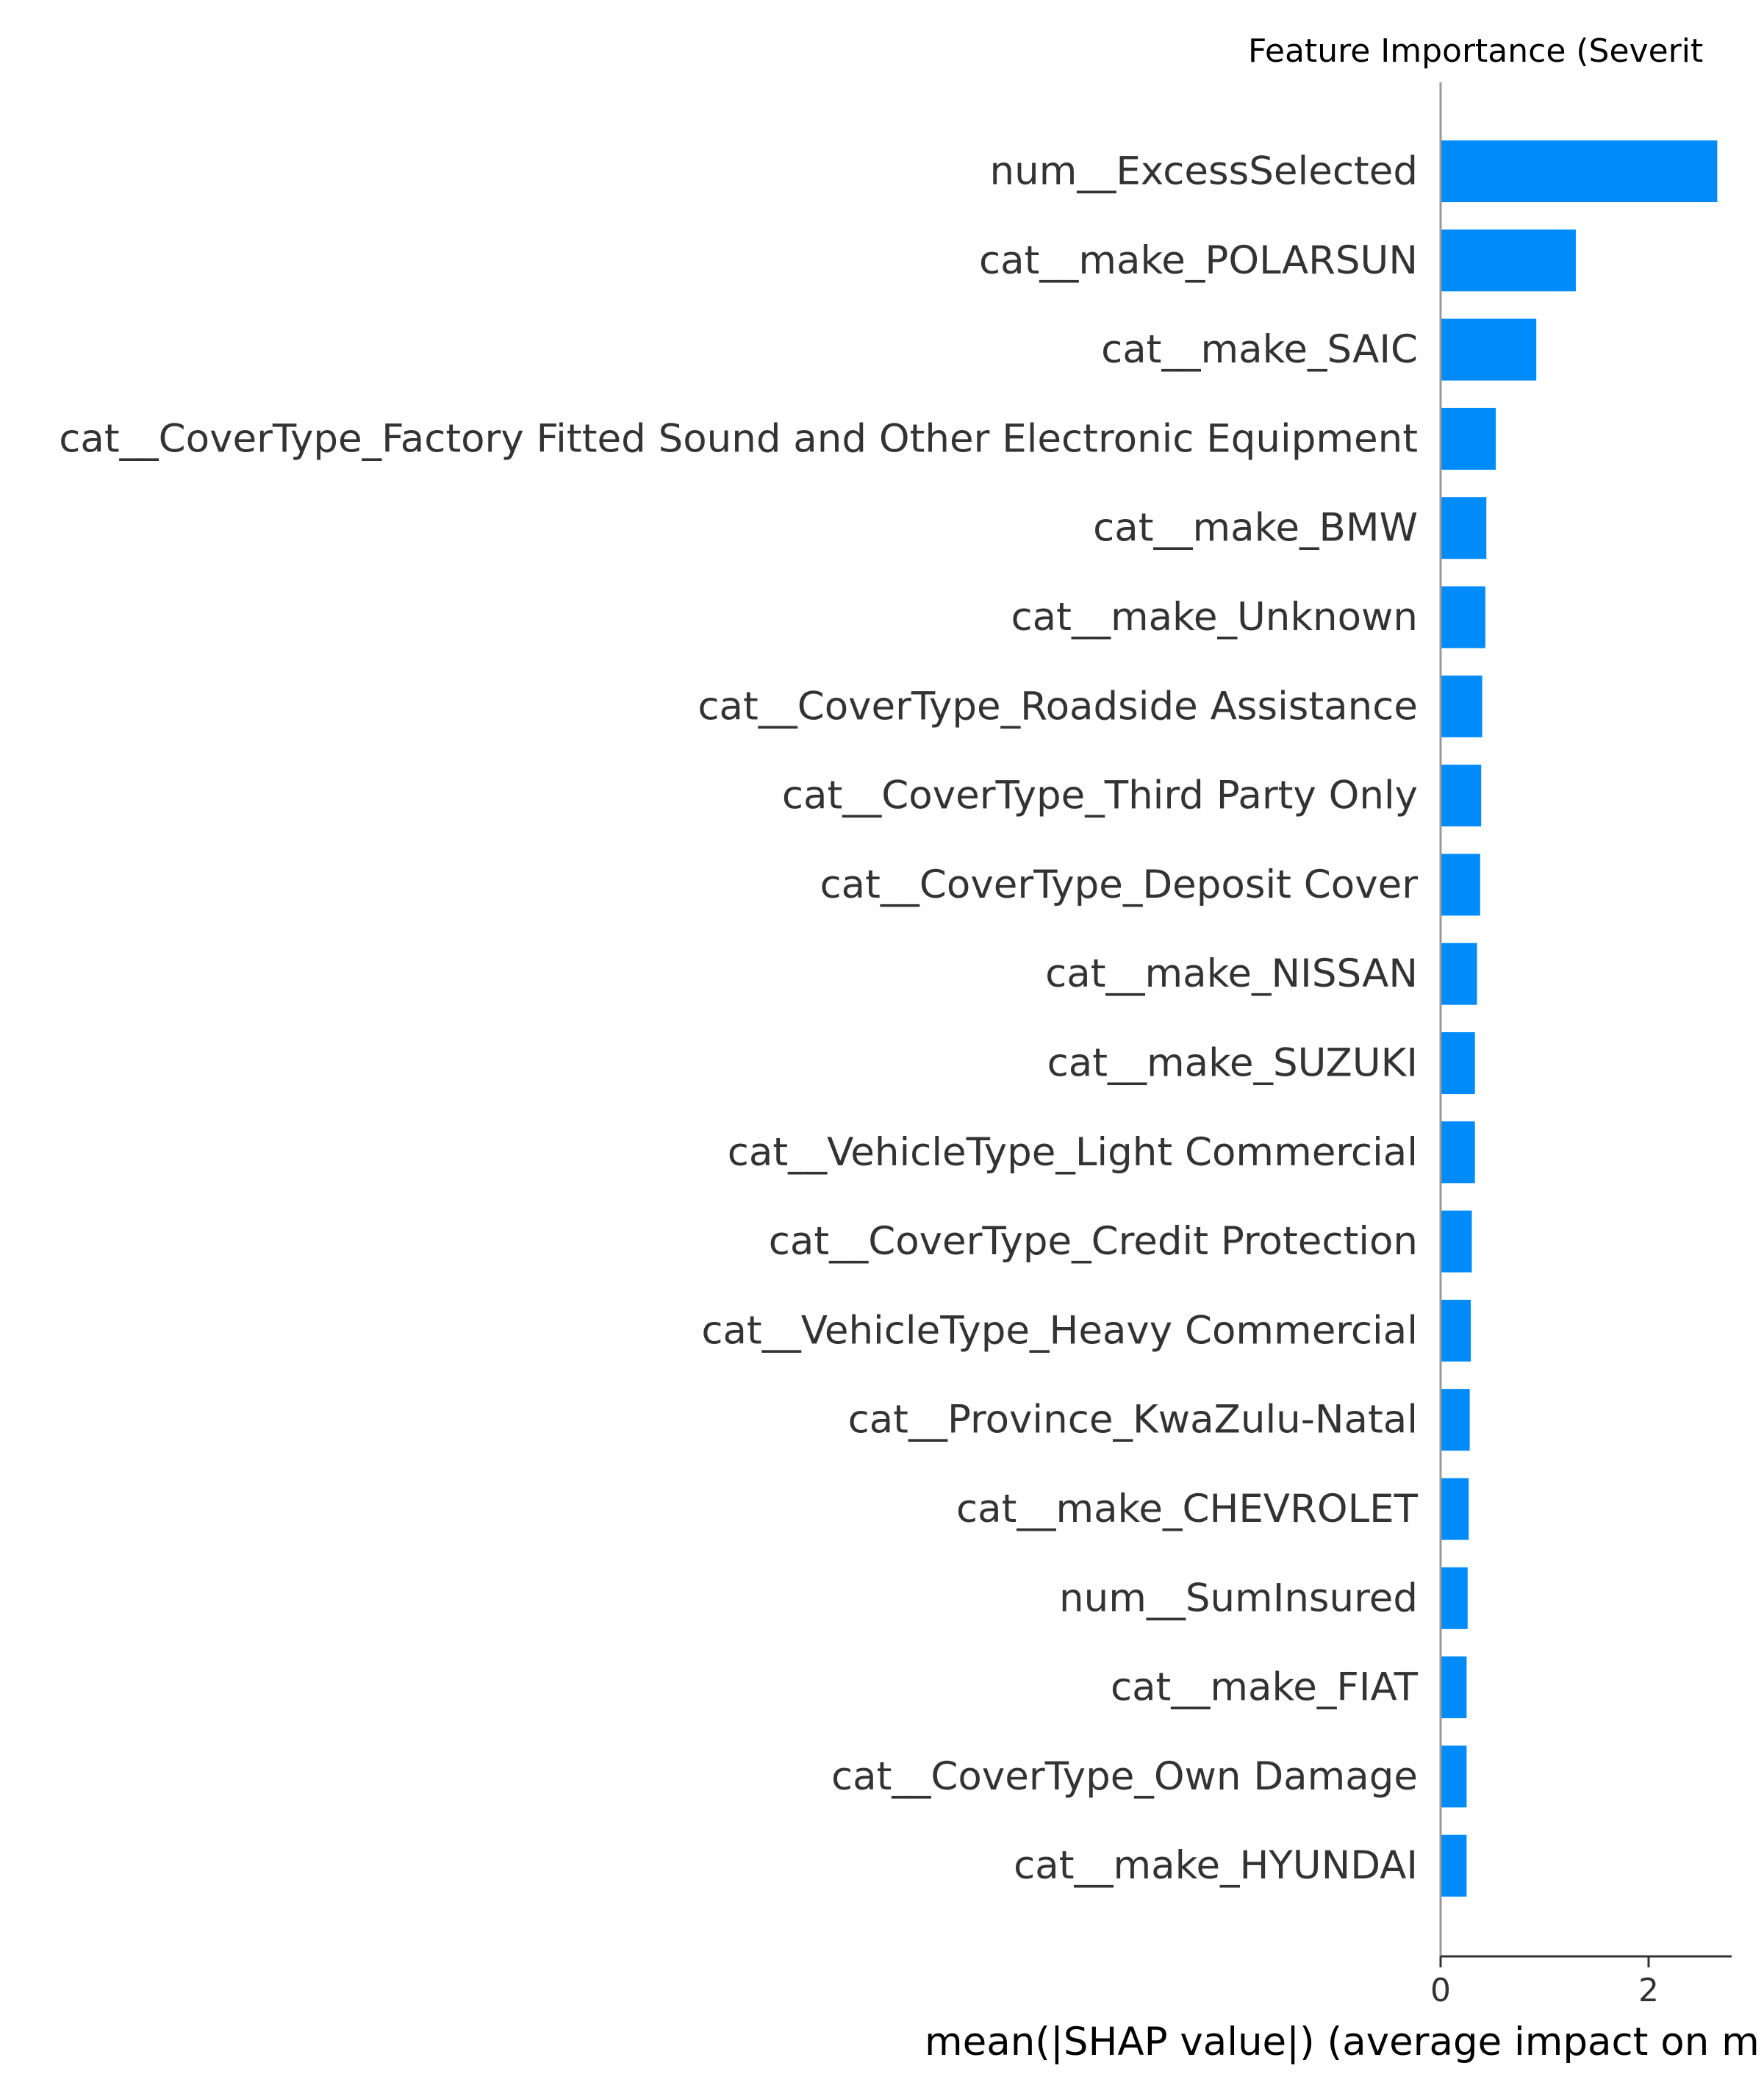  What do you see at coordinates (1648, 1990) in the screenshot?
I see `x-tick-label: 2` at bounding box center [1648, 1990].